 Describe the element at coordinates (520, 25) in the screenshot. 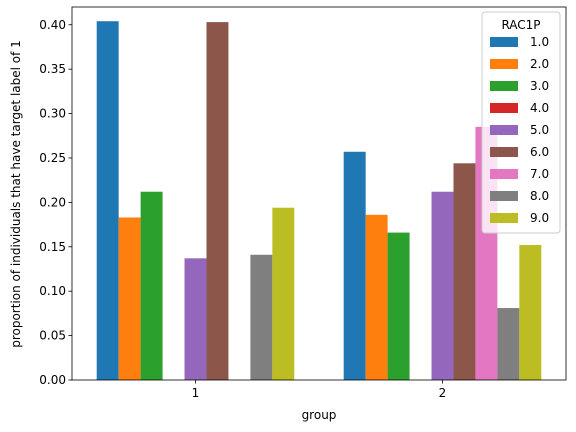

I see `legend-title: RAC1P` at that location.